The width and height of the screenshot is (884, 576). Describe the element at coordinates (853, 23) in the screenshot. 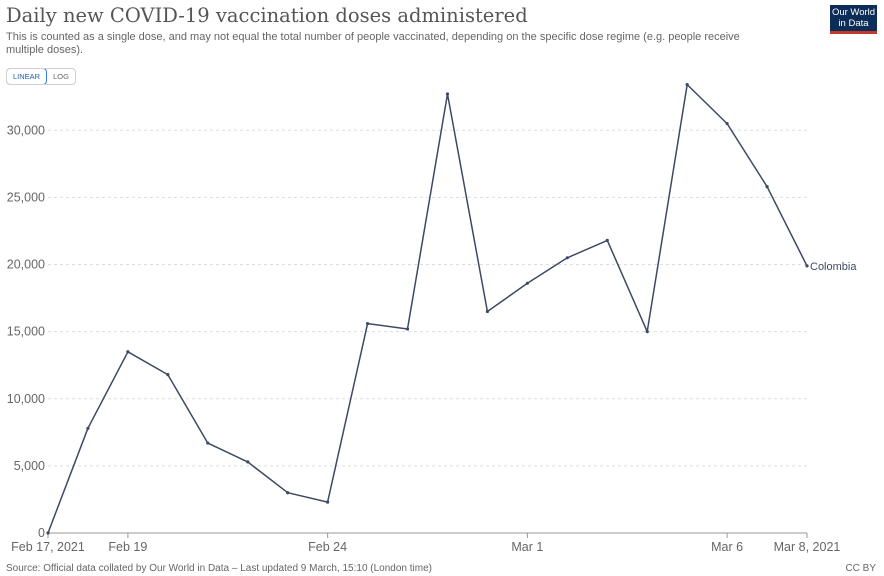

I see `logo-line-2: in Data` at that location.